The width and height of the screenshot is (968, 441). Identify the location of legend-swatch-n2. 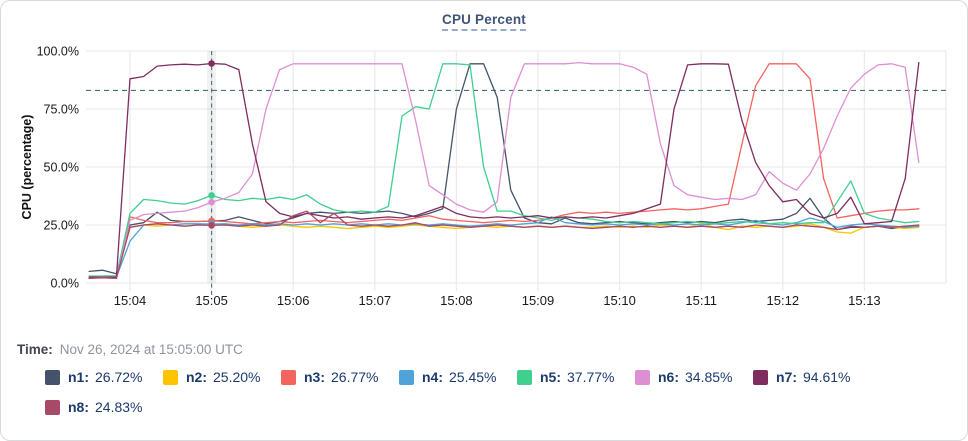
(170, 377).